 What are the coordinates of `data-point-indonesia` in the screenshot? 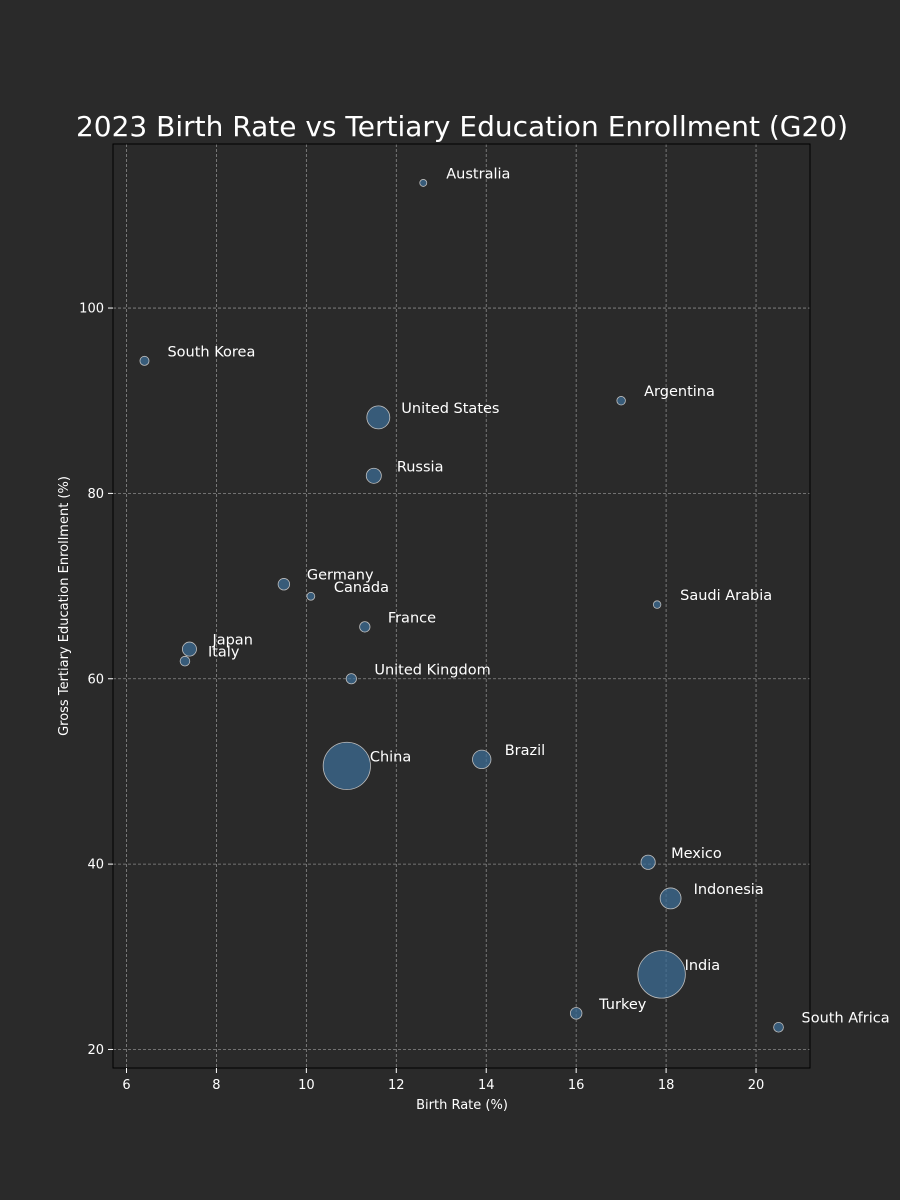 It's located at (670, 898).